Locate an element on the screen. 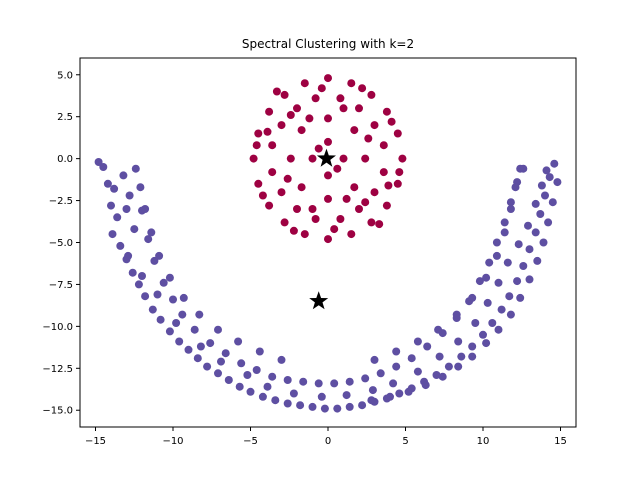  chart-title: Spectral Clustering with k=2 is located at coordinates (328, 44).